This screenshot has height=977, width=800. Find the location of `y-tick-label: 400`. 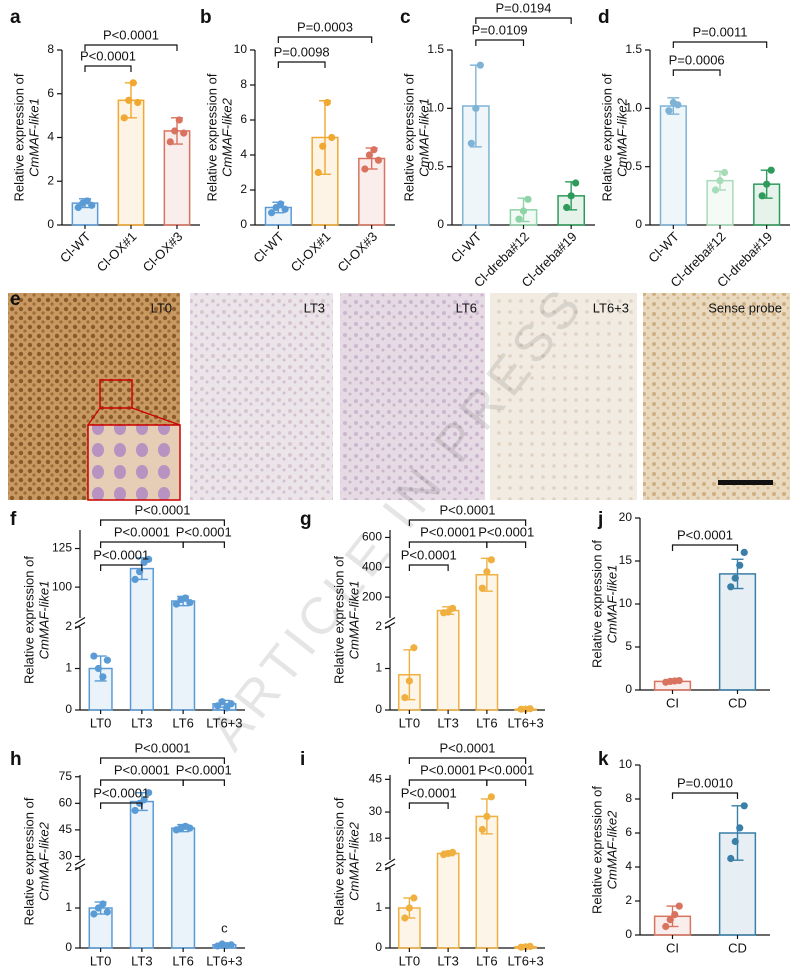

y-tick-label: 400 is located at coordinates (372, 566).